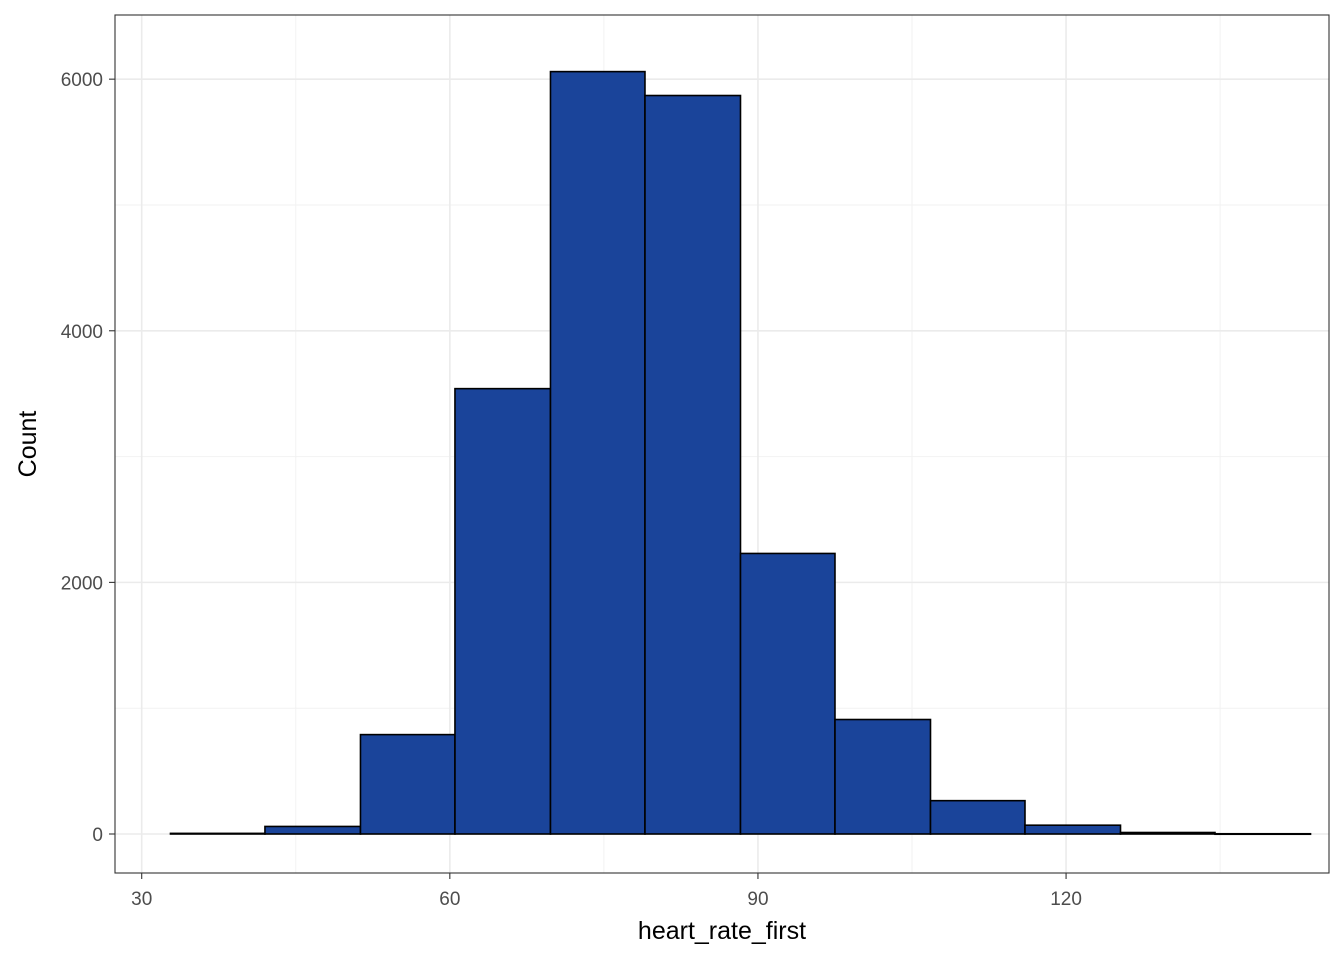  Describe the element at coordinates (606, 891) in the screenshot. I see `x-axis: 30 60 90 120` at that location.